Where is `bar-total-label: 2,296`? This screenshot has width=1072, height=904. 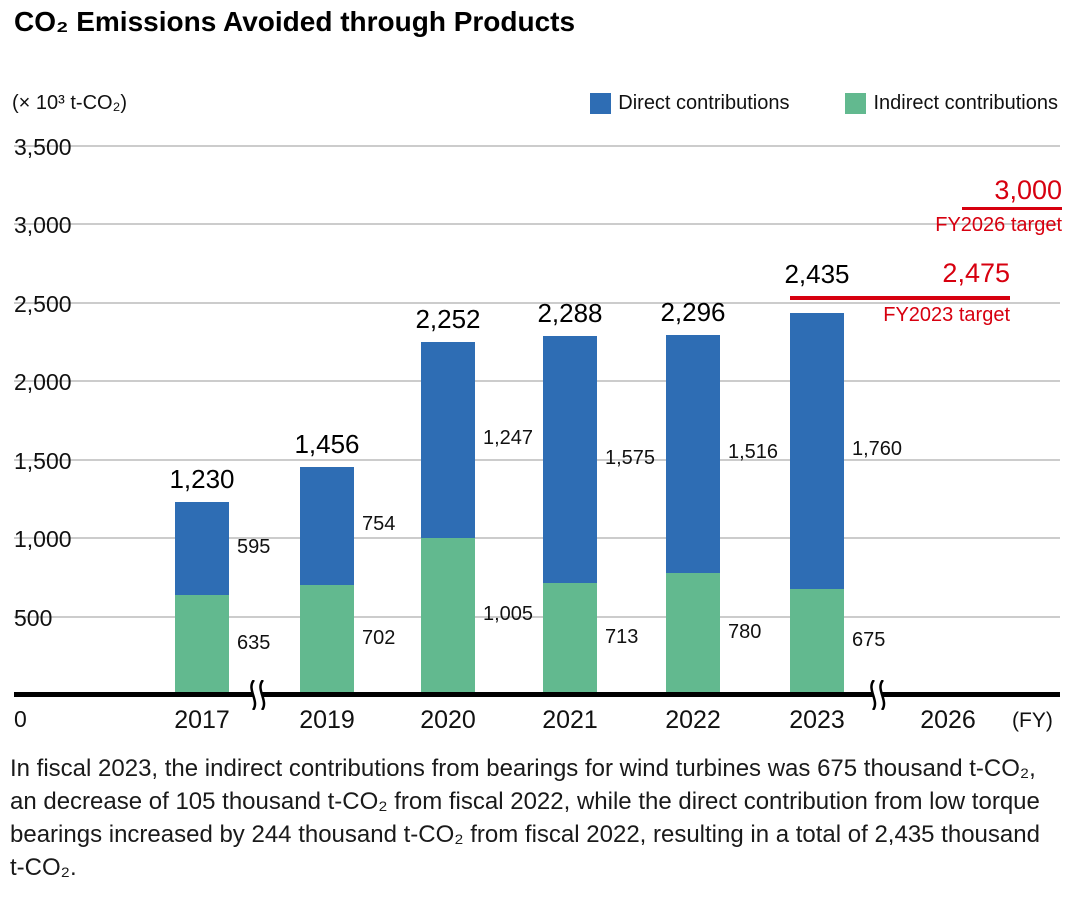
bar-total-label: 2,296 is located at coordinates (693, 312).